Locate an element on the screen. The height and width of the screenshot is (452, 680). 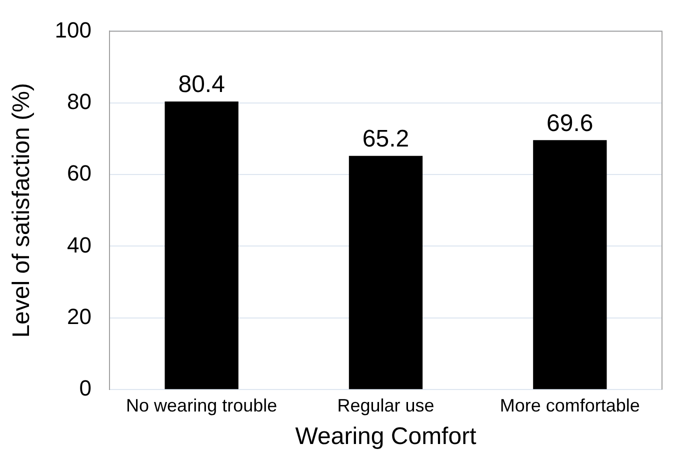
y-tick-label: 80 is located at coordinates (79, 101).